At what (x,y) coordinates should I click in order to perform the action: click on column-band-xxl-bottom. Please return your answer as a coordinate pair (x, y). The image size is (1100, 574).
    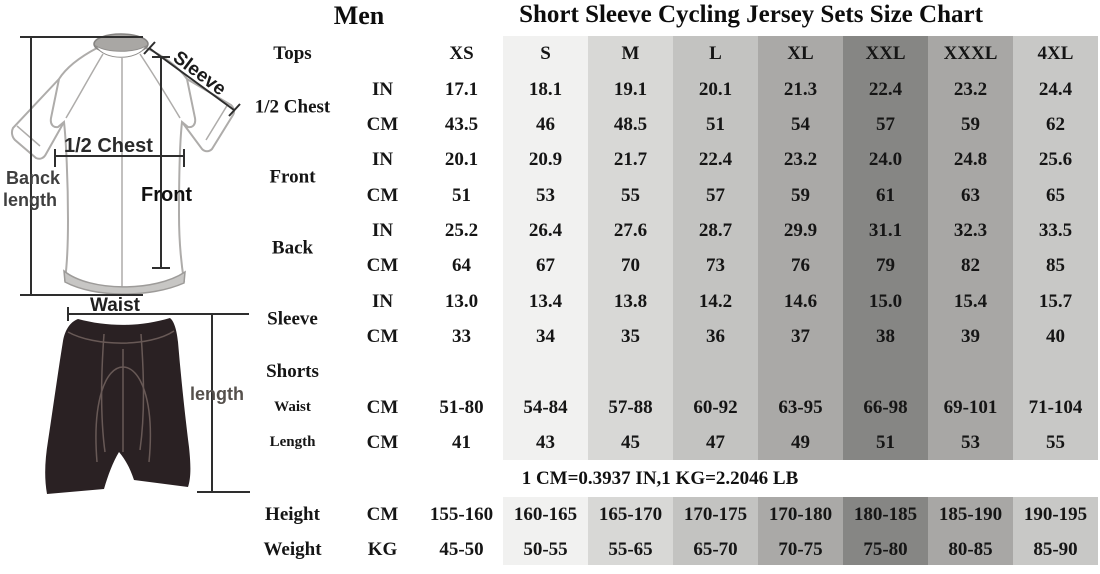
    Looking at the image, I should click on (885, 531).